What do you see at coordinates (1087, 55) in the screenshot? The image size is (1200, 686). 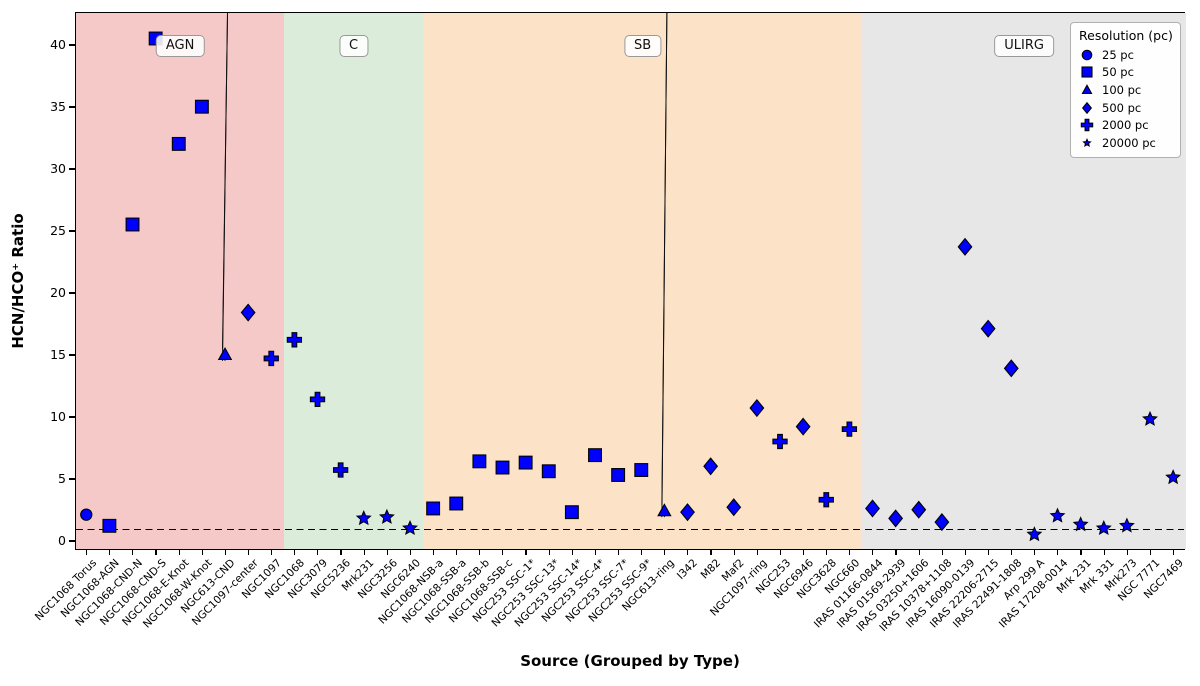 I see `circle-legend-icon` at bounding box center [1087, 55].